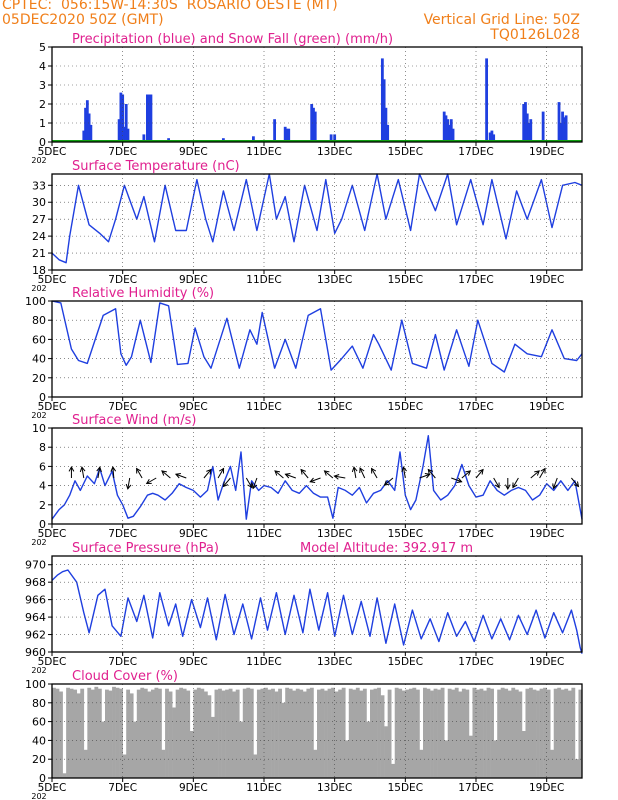 Image resolution: width=618 pixels, height=800 pixels. What do you see at coordinates (39, 428) in the screenshot?
I see `y-tick-label: 10` at bounding box center [39, 428].